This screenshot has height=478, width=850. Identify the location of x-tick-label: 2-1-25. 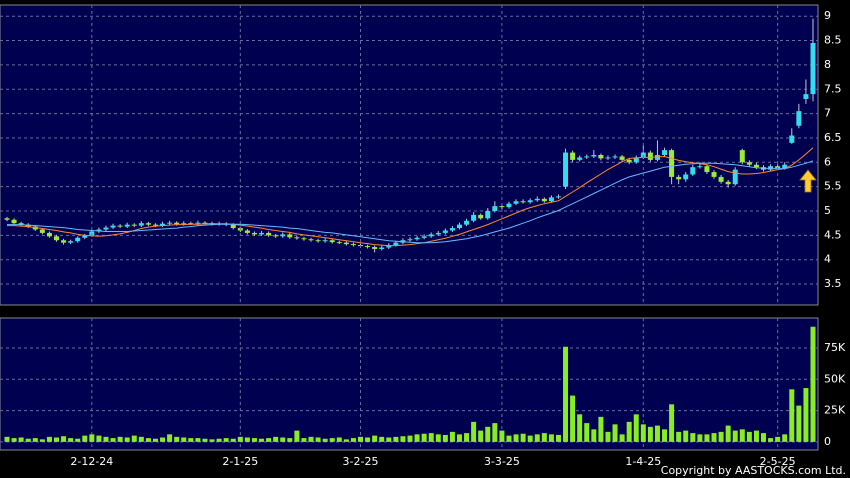
(240, 461).